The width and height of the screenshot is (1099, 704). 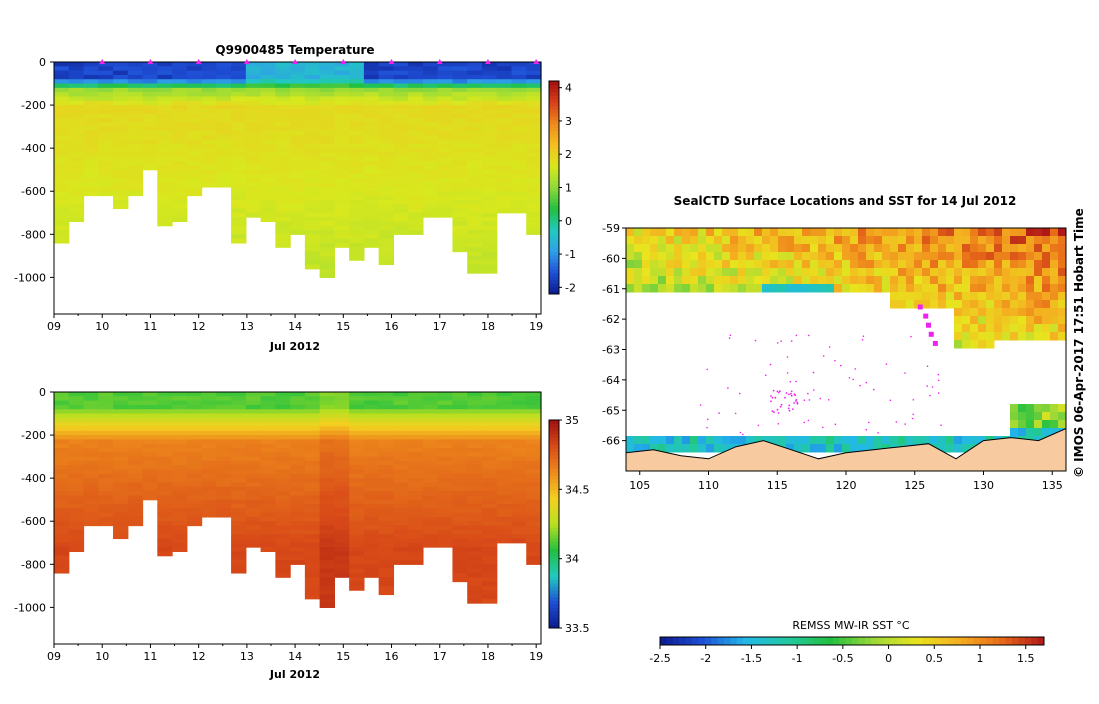 I want to click on colorbar-tick-label: 2, so click(x=568, y=154).